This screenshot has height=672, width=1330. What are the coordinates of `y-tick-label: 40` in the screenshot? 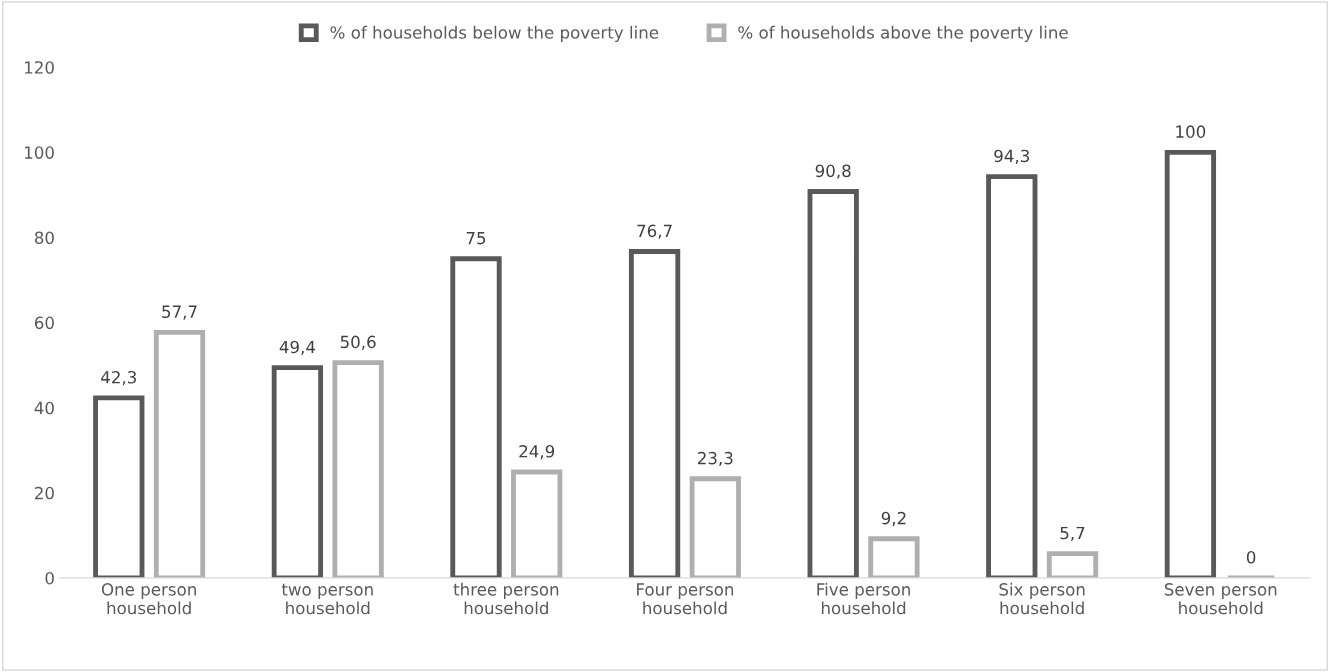 It's located at (44, 408).